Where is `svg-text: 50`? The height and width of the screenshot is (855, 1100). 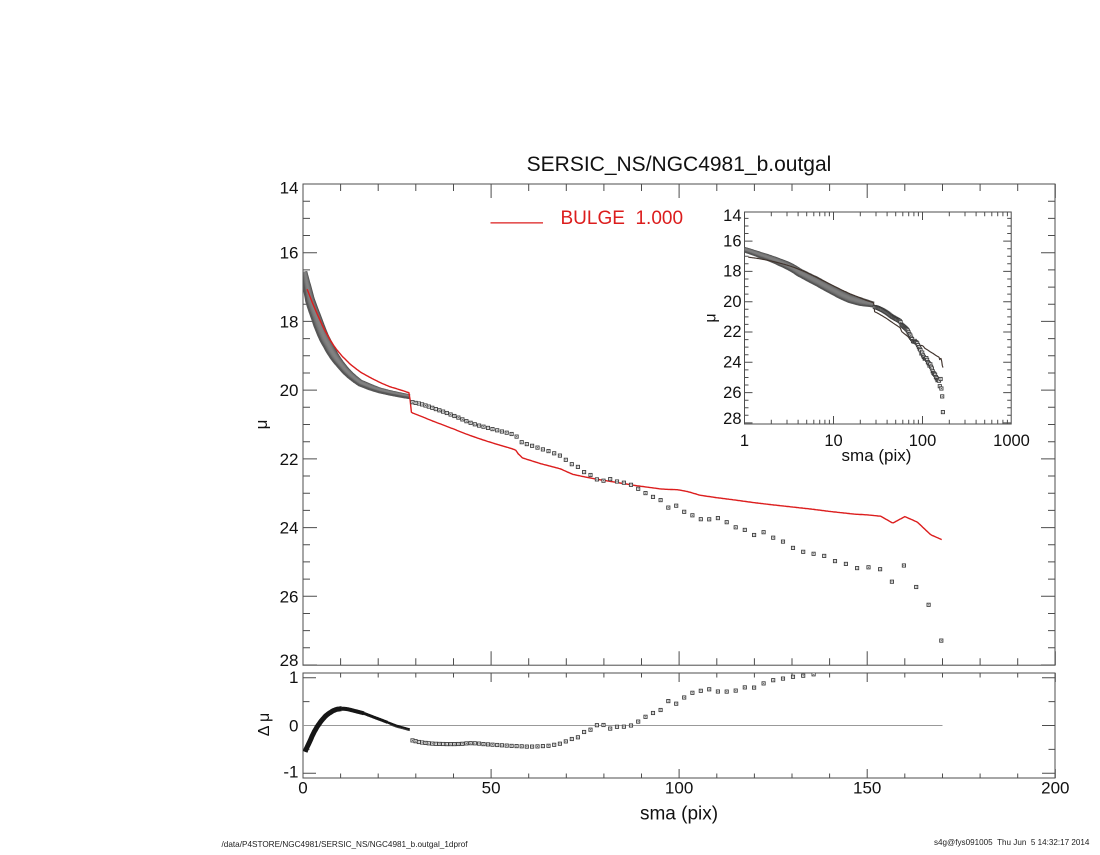 svg-text: 50 is located at coordinates (491, 788).